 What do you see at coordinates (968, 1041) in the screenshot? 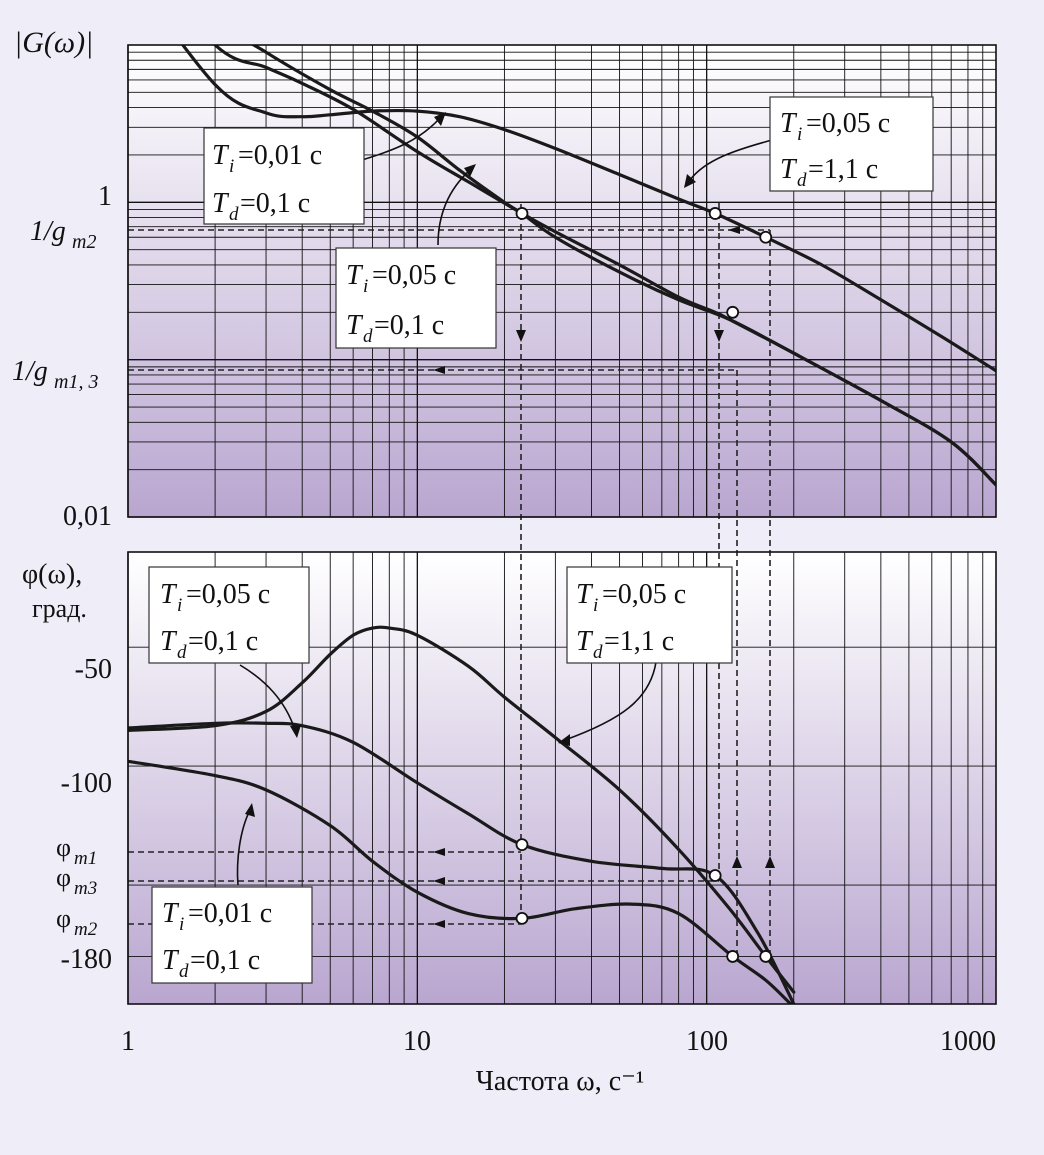
I see `xtick-1000: 1000` at bounding box center [968, 1041].